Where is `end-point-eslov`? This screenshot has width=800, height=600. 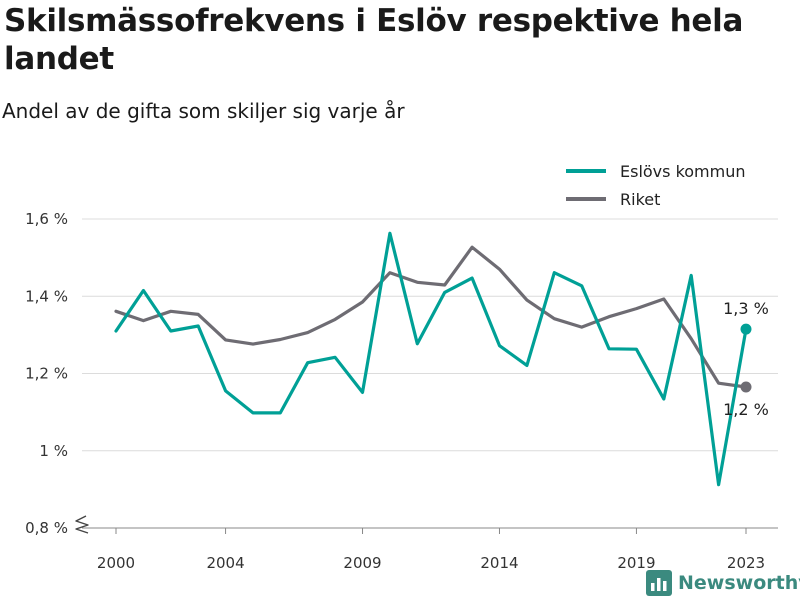 end-point-eslov is located at coordinates (746, 329).